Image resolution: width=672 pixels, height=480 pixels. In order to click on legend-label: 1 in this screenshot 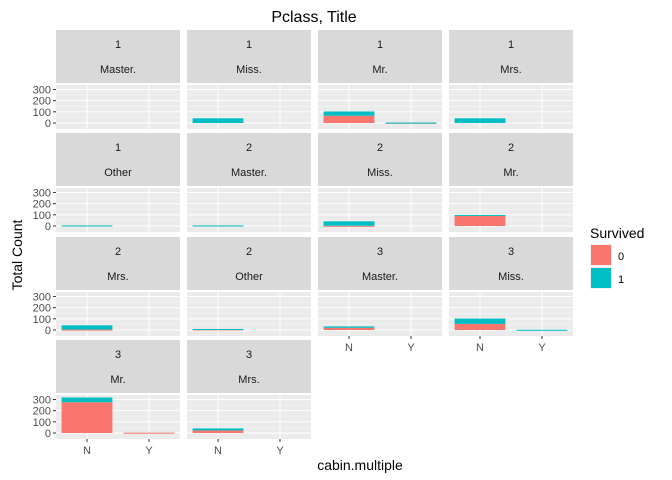, I will do `click(621, 280)`.